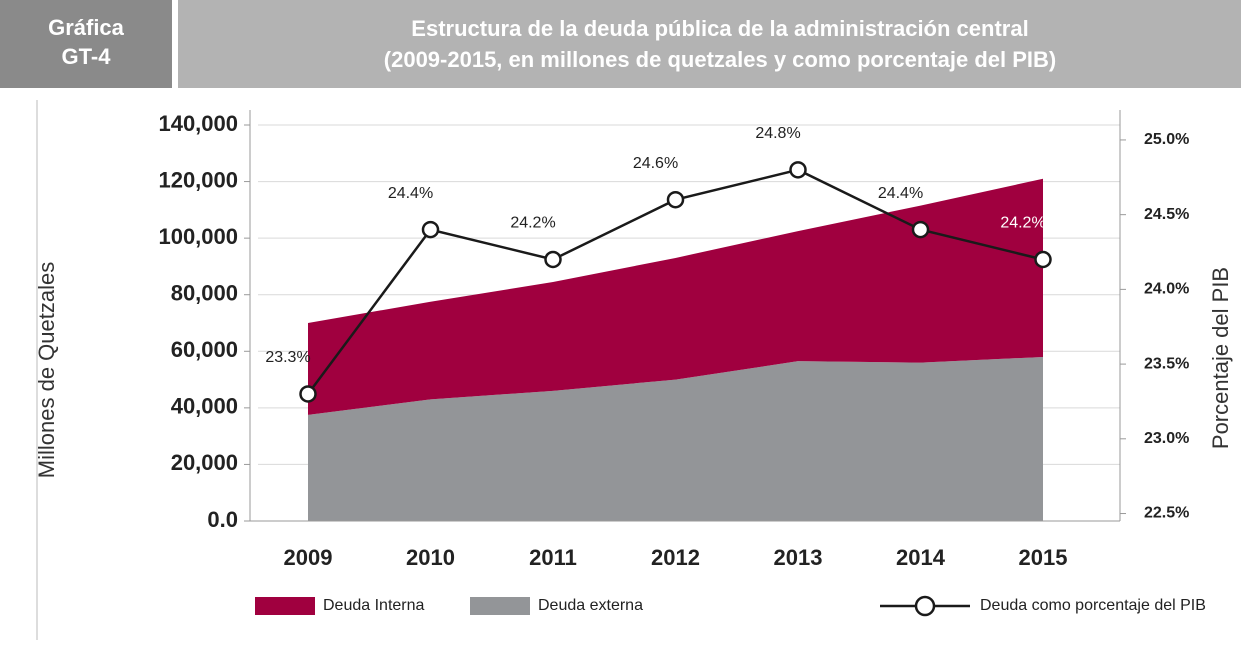 This screenshot has height=647, width=1241. Describe the element at coordinates (287, 357) in the screenshot. I see `data-label: 23.3%` at that location.